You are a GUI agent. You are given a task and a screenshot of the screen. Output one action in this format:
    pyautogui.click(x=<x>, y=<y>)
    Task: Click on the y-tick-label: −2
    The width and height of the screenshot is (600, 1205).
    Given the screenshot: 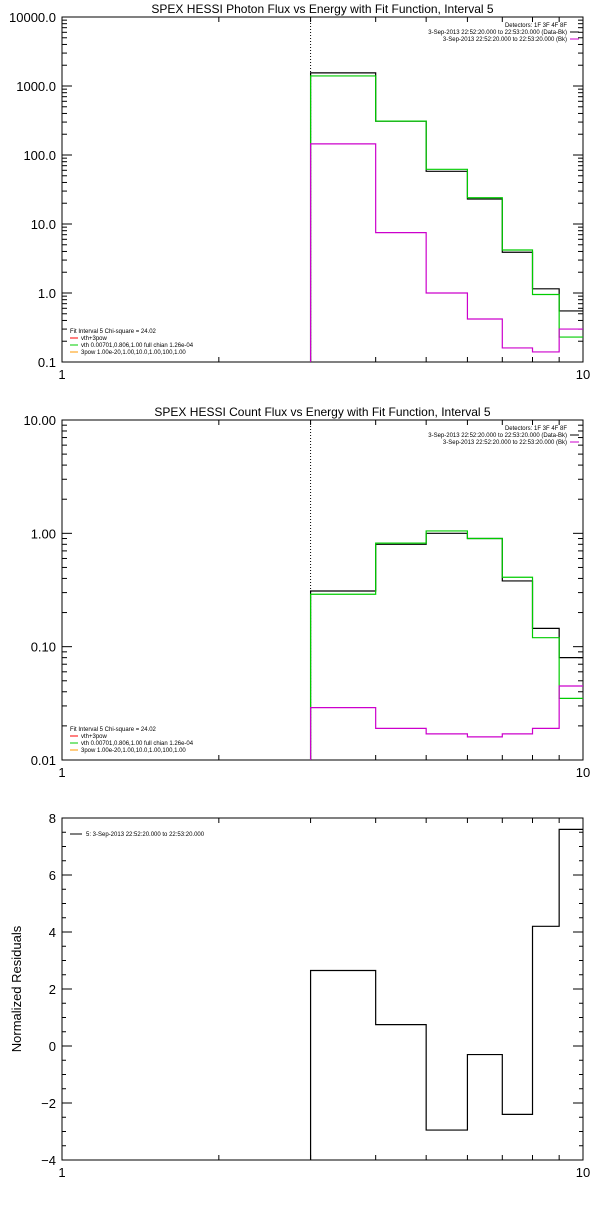 What is the action you would take?
    pyautogui.click(x=48, y=1103)
    